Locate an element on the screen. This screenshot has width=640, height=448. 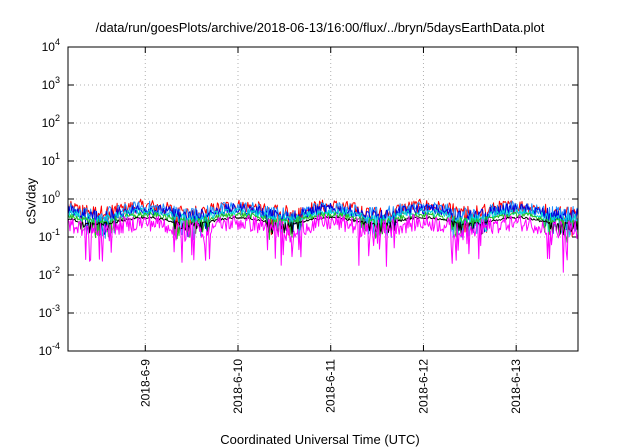
y-tick-label: 10¹ is located at coordinates (51, 159).